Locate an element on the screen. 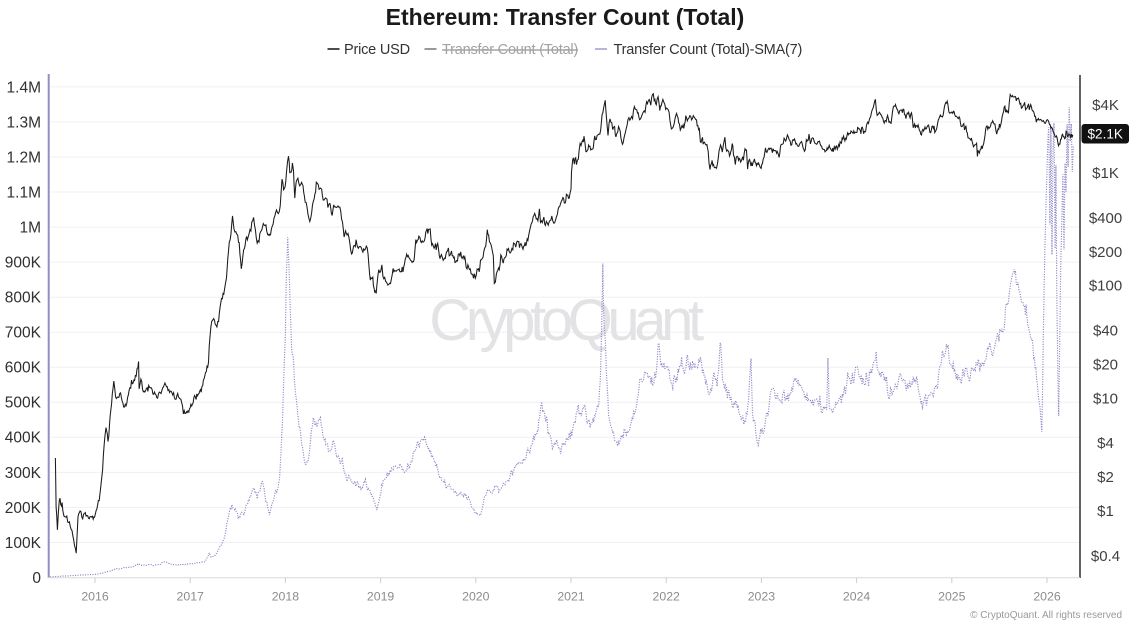 This screenshot has height=631, width=1130. svg-text: $2.1K is located at coordinates (1105, 133).